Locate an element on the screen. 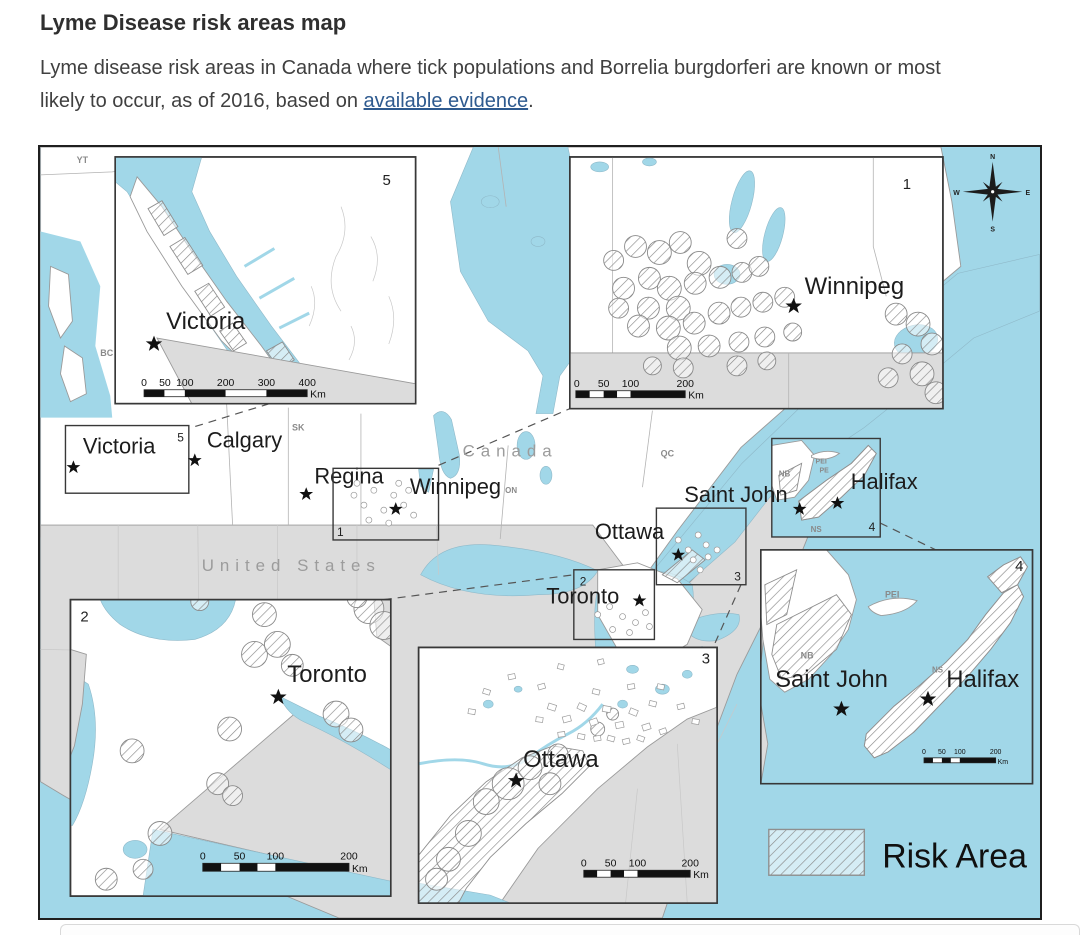 The image size is (1080, 935). inset5-scale-bar: 0 50 100 200 300 400 Km is located at coordinates (233, 389).